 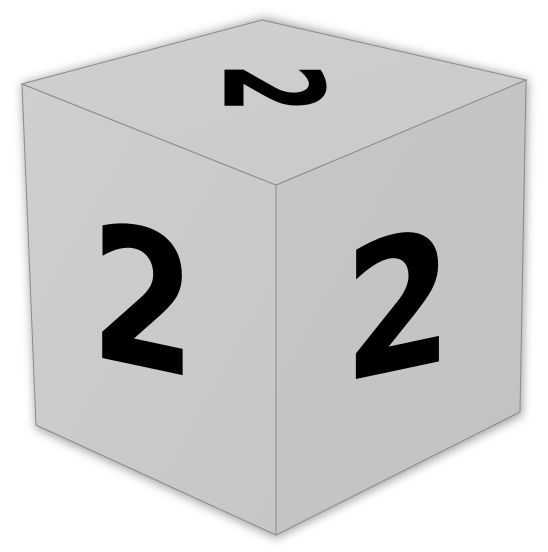 What do you see at coordinates (397, 305) in the screenshot?
I see `right-face-digit: 2` at bounding box center [397, 305].